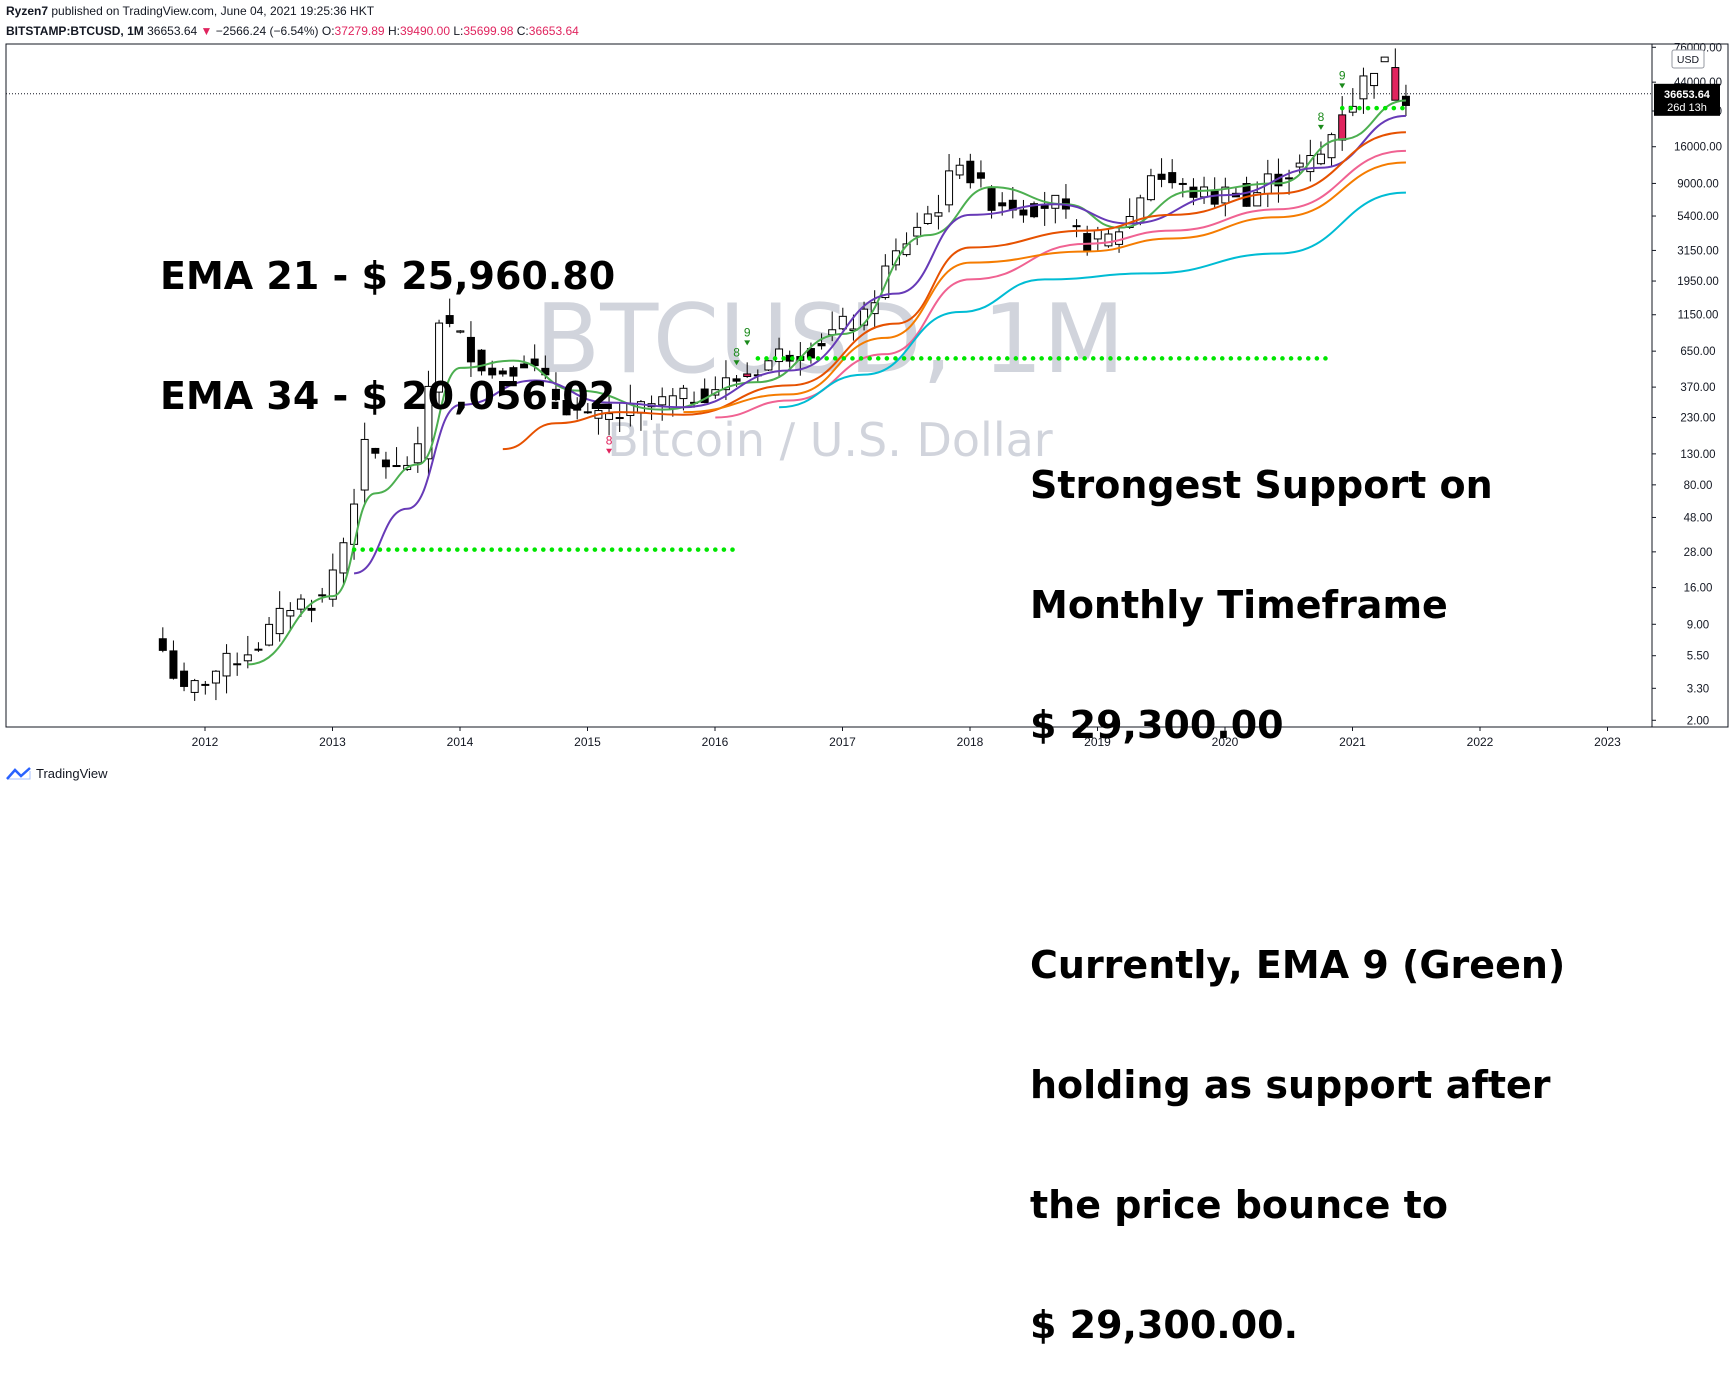 Image resolution: width=1729 pixels, height=1385 pixels. I want to click on tradingview-brand: TradingView, so click(72, 773).